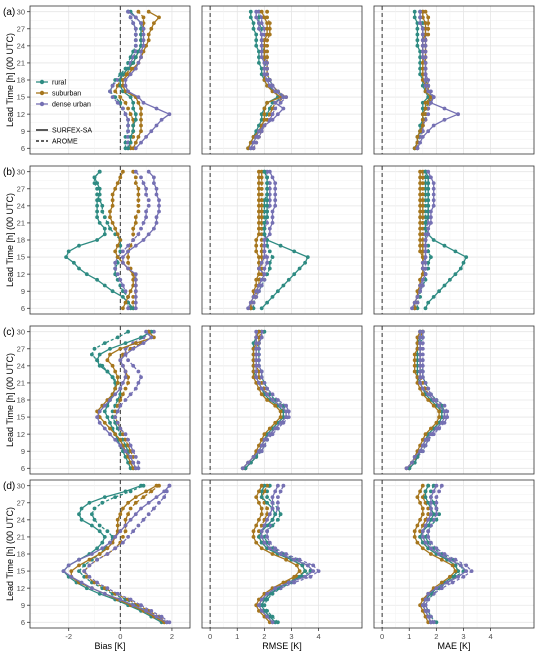 The height and width of the screenshot is (653, 550). Describe the element at coordinates (86, 588) in the screenshot. I see `data-point-rural-solid-r3c0` at that location.